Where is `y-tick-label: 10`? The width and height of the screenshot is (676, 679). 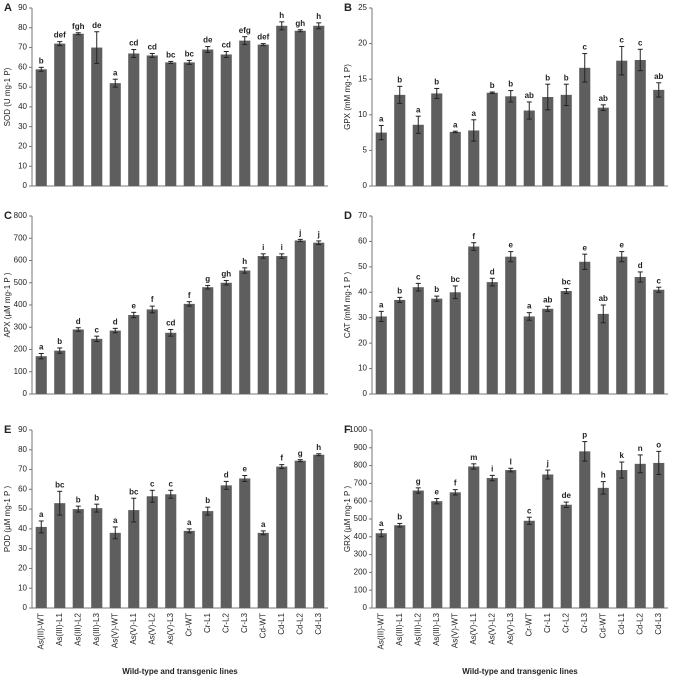
y-tick-label: 10 is located at coordinates (362, 114).